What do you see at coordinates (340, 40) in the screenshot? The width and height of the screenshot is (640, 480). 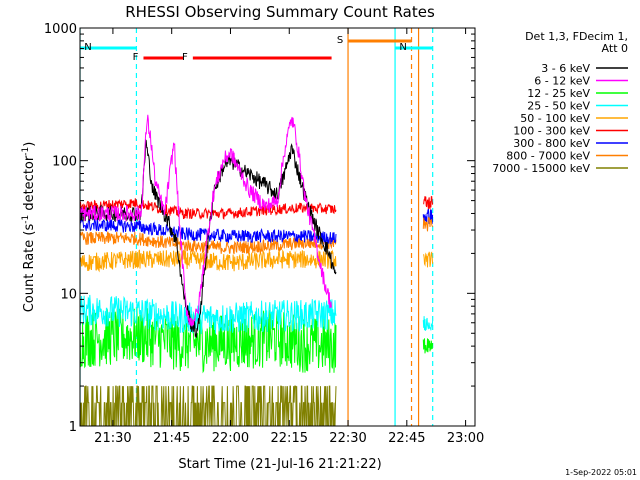 I see `flag-label-S-4: S` at bounding box center [340, 40].